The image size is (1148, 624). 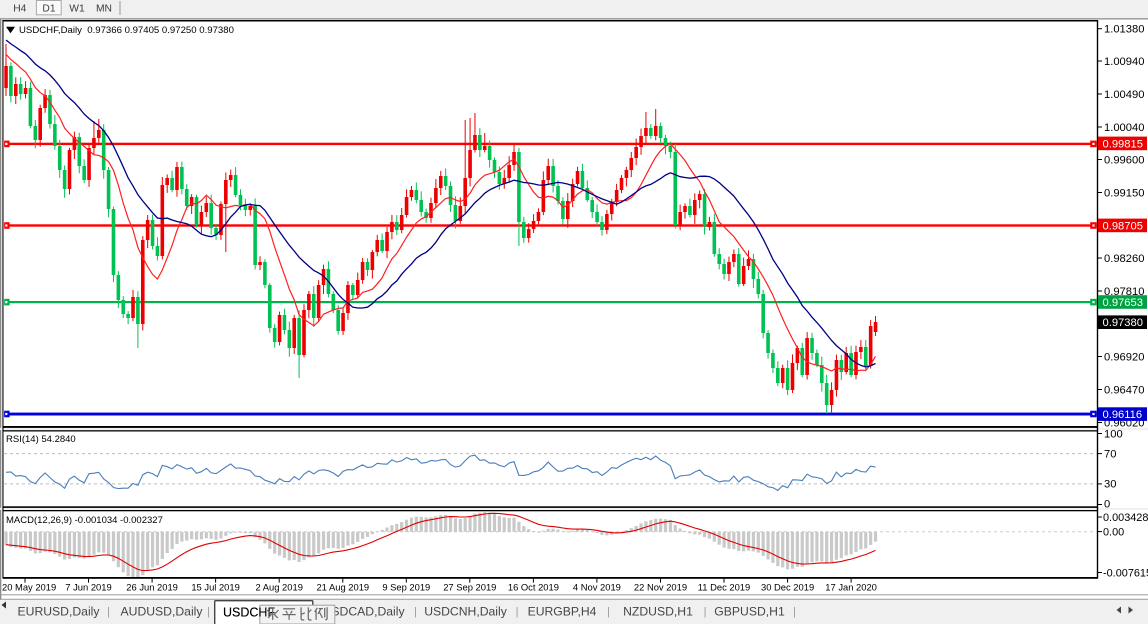 What do you see at coordinates (1125, 573) in the screenshot?
I see `svg-text: -0.007615` at bounding box center [1125, 573].